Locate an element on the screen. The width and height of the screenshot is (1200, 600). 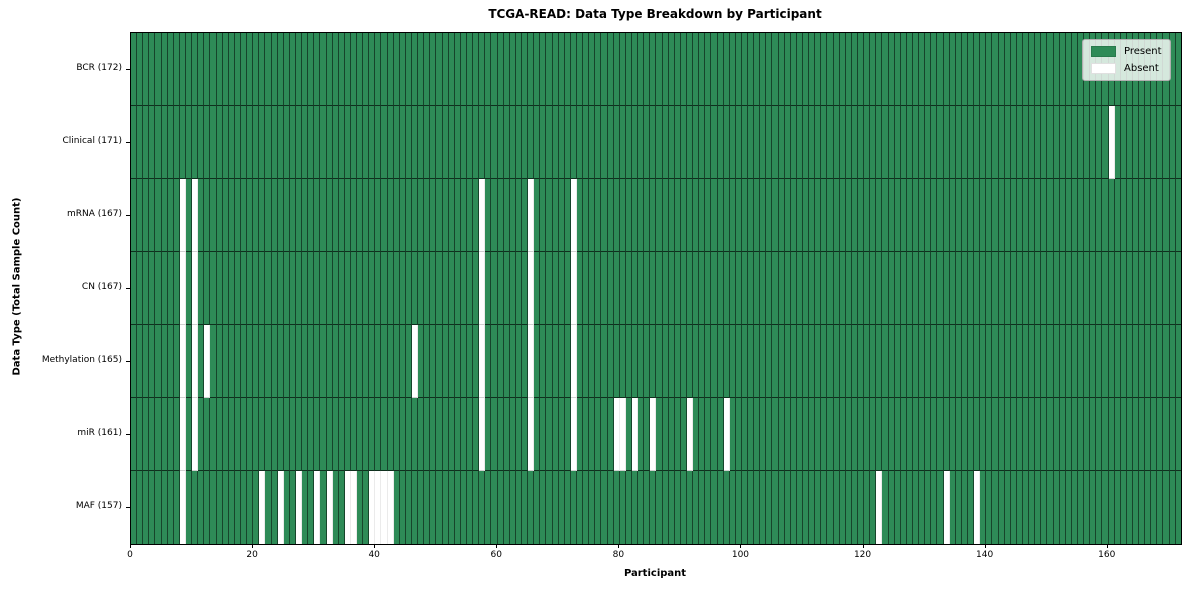
x-tick-label: 0 is located at coordinates (130, 555).